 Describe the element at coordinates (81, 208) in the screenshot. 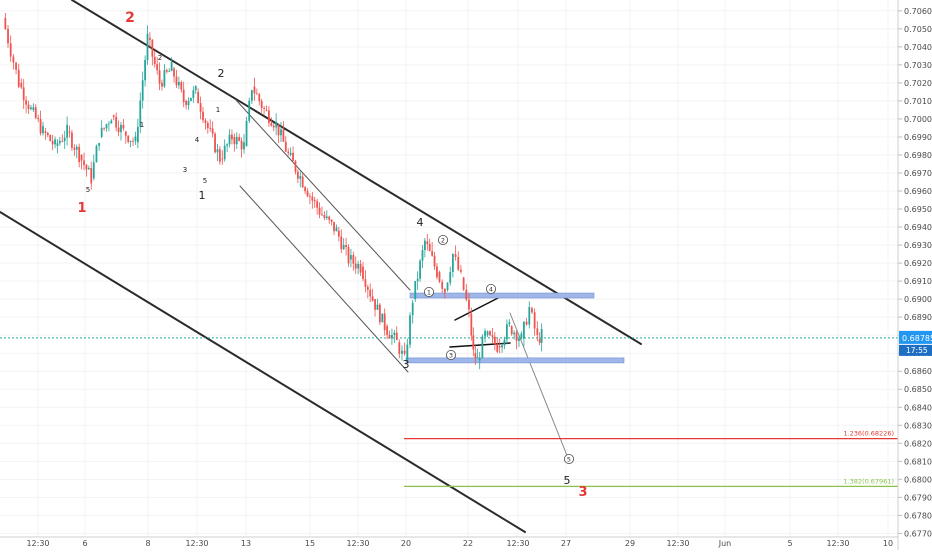

I see `wave-label: 1` at that location.